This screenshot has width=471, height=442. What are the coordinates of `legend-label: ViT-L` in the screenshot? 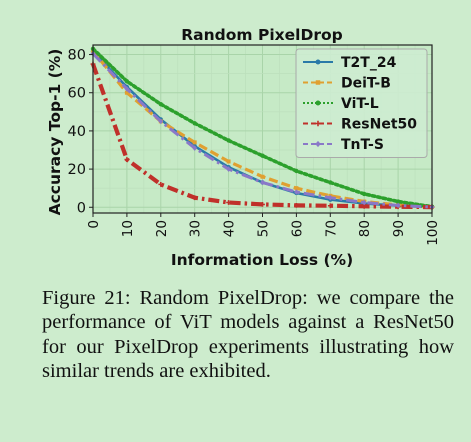 It's located at (360, 104).